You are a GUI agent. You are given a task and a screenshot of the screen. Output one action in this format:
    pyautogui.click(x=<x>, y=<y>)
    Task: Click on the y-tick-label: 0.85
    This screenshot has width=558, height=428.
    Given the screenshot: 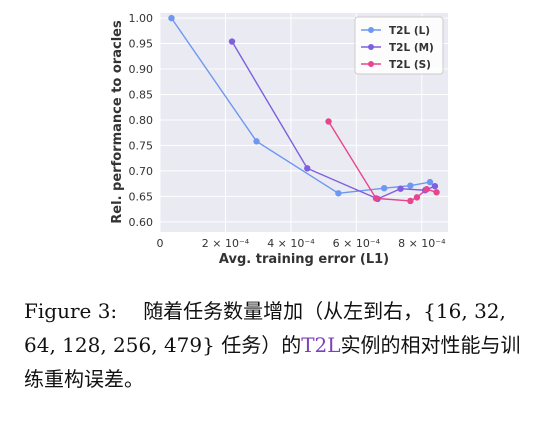 What is the action you would take?
    pyautogui.click(x=141, y=94)
    